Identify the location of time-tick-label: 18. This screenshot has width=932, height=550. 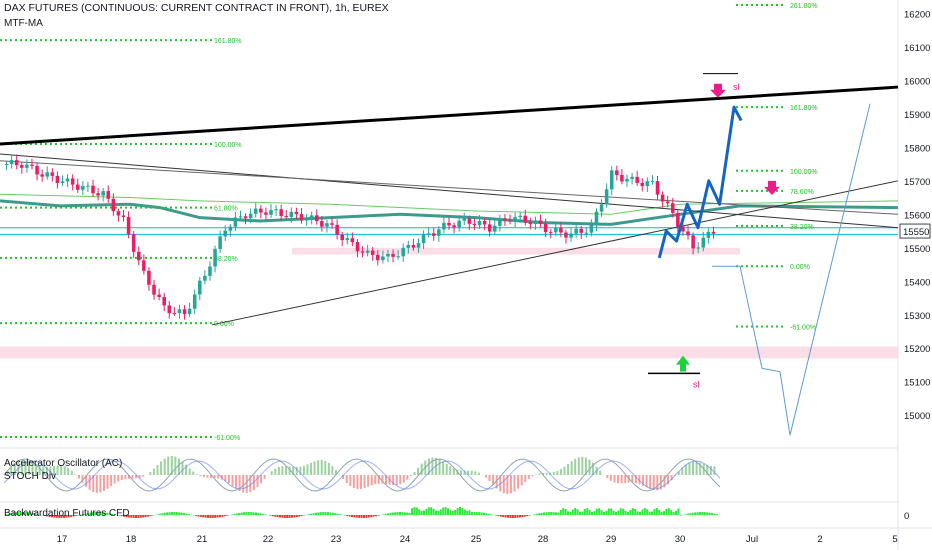
(131, 539).